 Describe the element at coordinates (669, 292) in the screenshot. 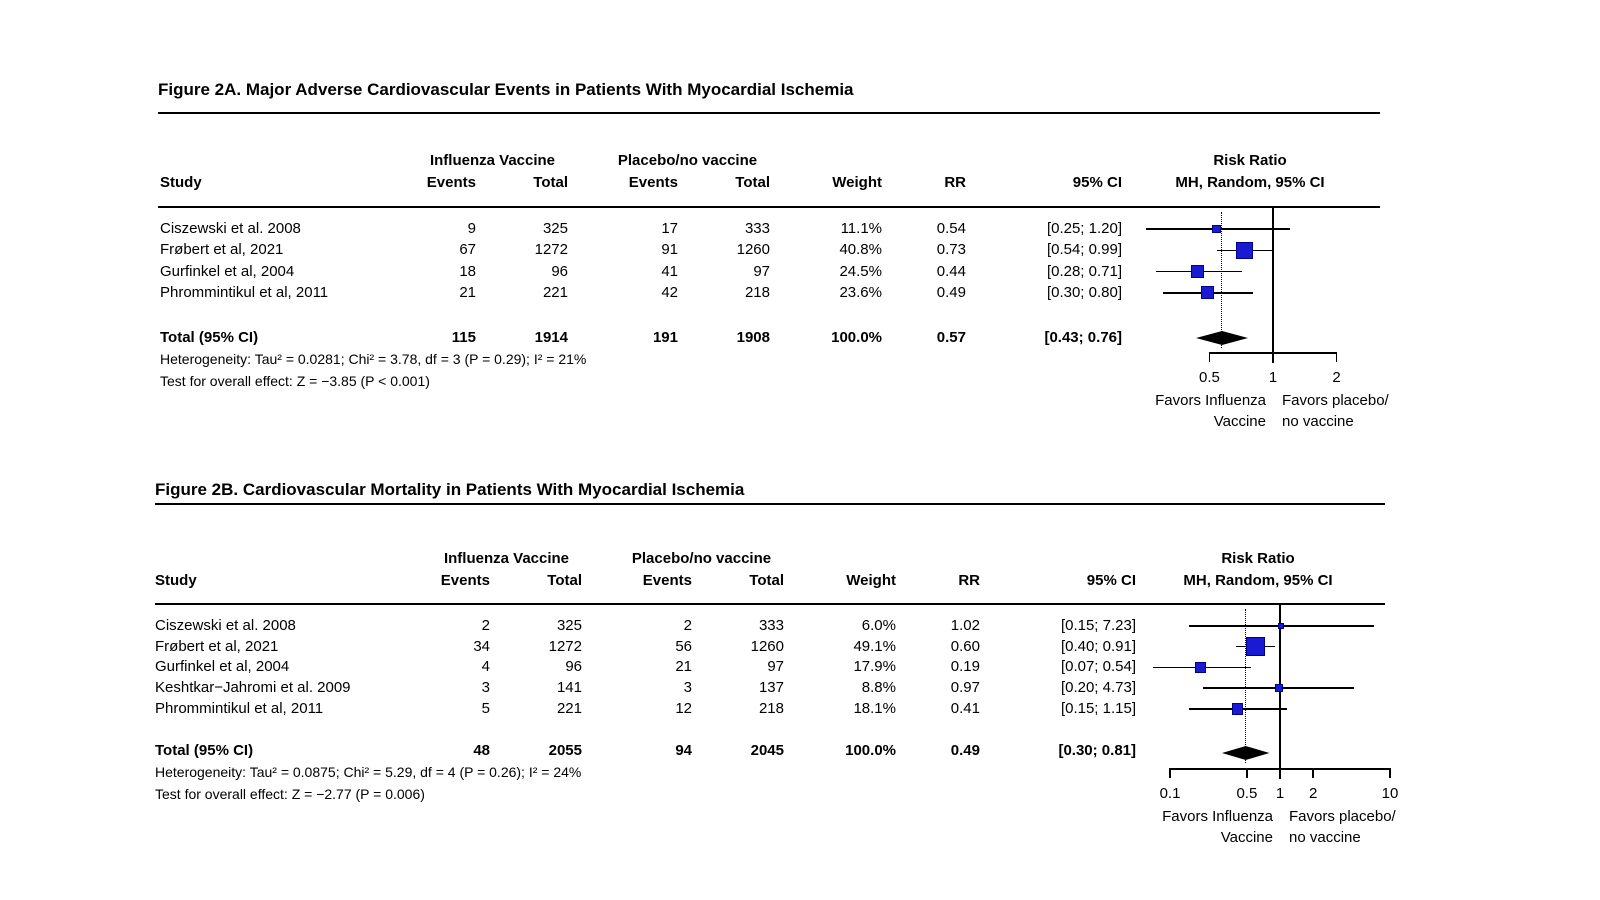

I see `value-cell: 42` at that location.